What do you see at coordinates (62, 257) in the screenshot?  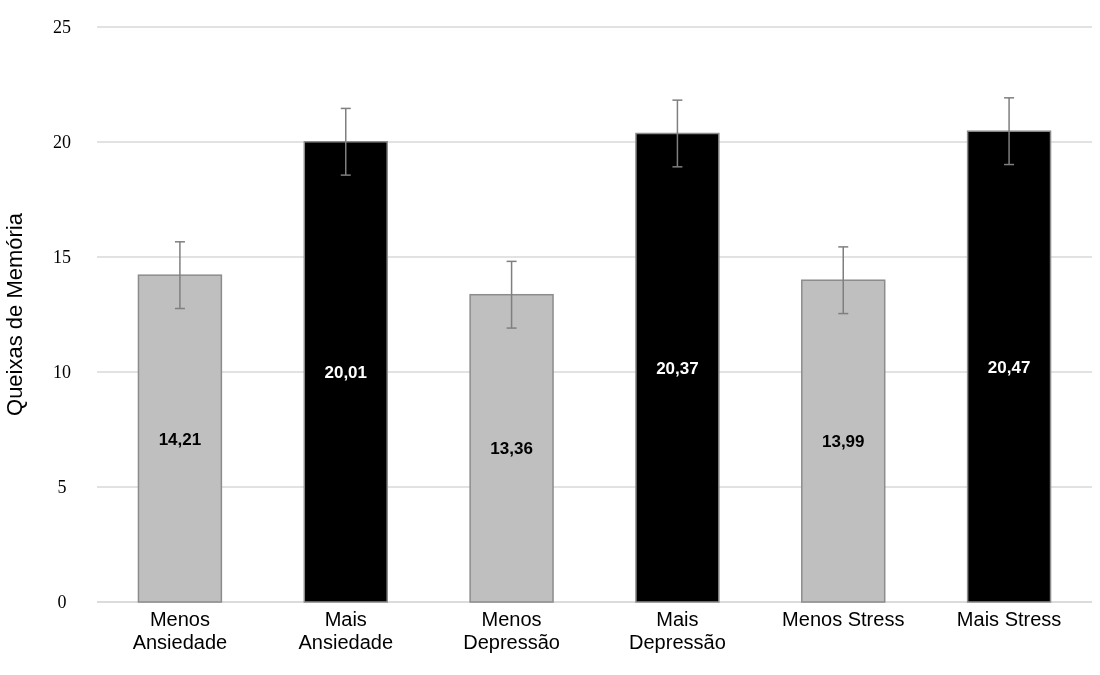 I see `y-tick-label: 15` at bounding box center [62, 257].